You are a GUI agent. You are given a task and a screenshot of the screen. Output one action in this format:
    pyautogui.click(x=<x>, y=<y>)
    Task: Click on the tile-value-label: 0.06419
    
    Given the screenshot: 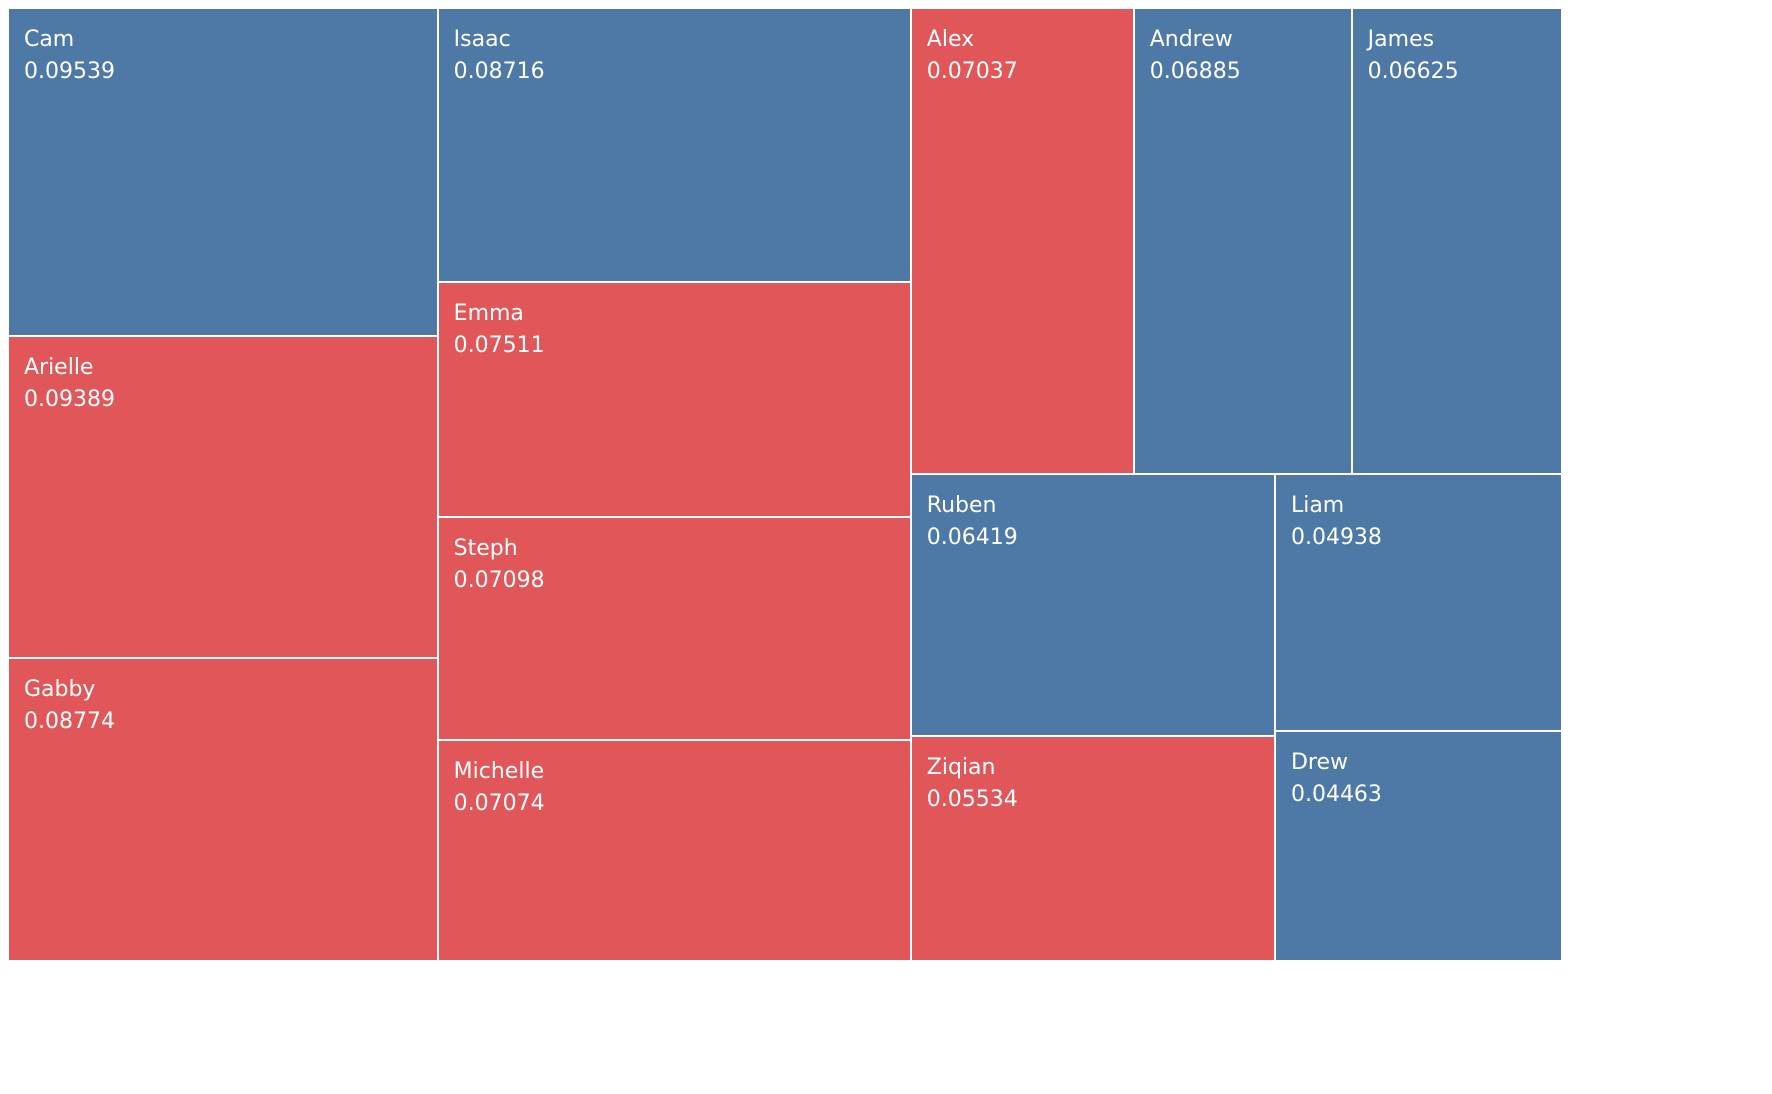 What is the action you would take?
    pyautogui.click(x=972, y=538)
    